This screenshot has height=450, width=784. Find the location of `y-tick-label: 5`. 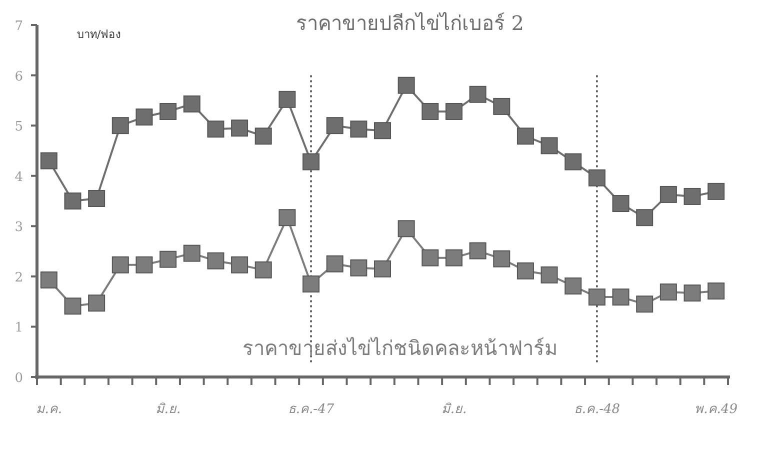

y-tick-label: 5 is located at coordinates (18, 127).